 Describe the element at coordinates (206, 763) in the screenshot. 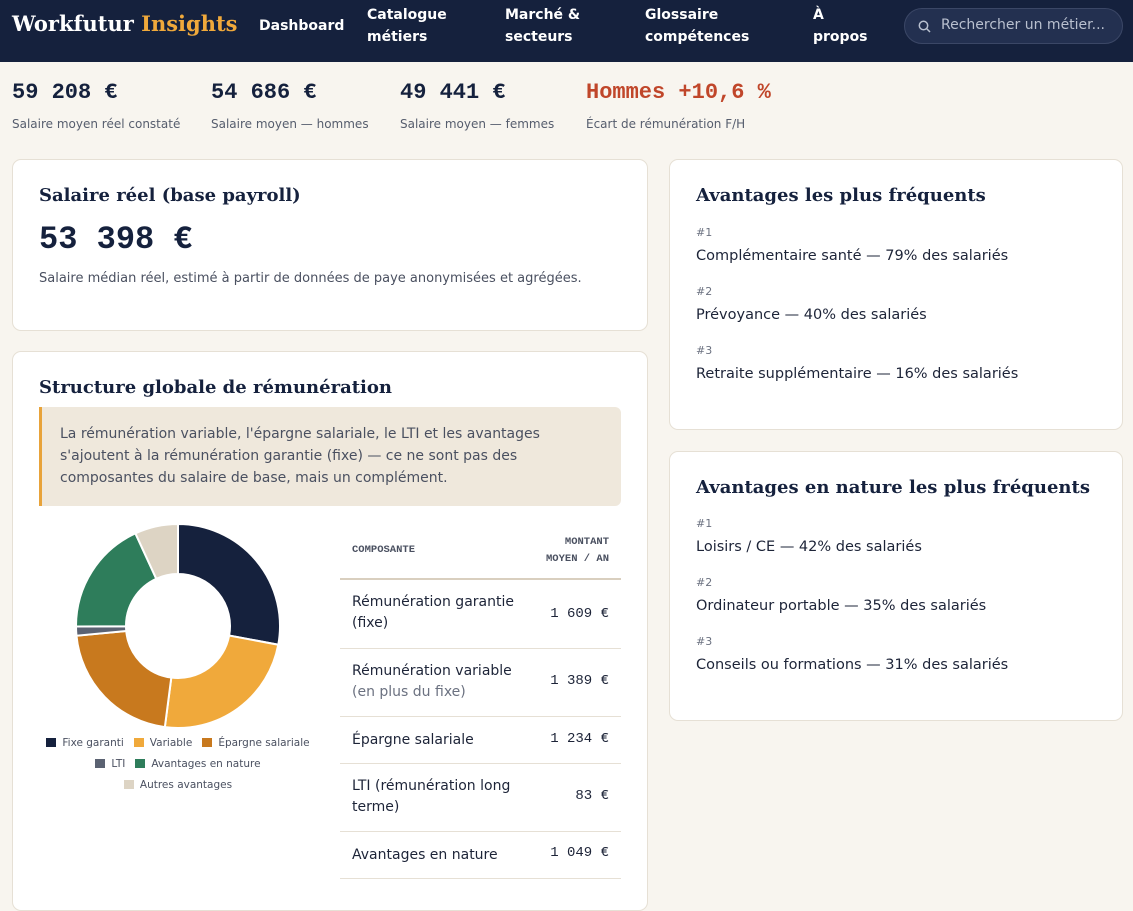

I see `legend-label: Avantages en nature` at that location.